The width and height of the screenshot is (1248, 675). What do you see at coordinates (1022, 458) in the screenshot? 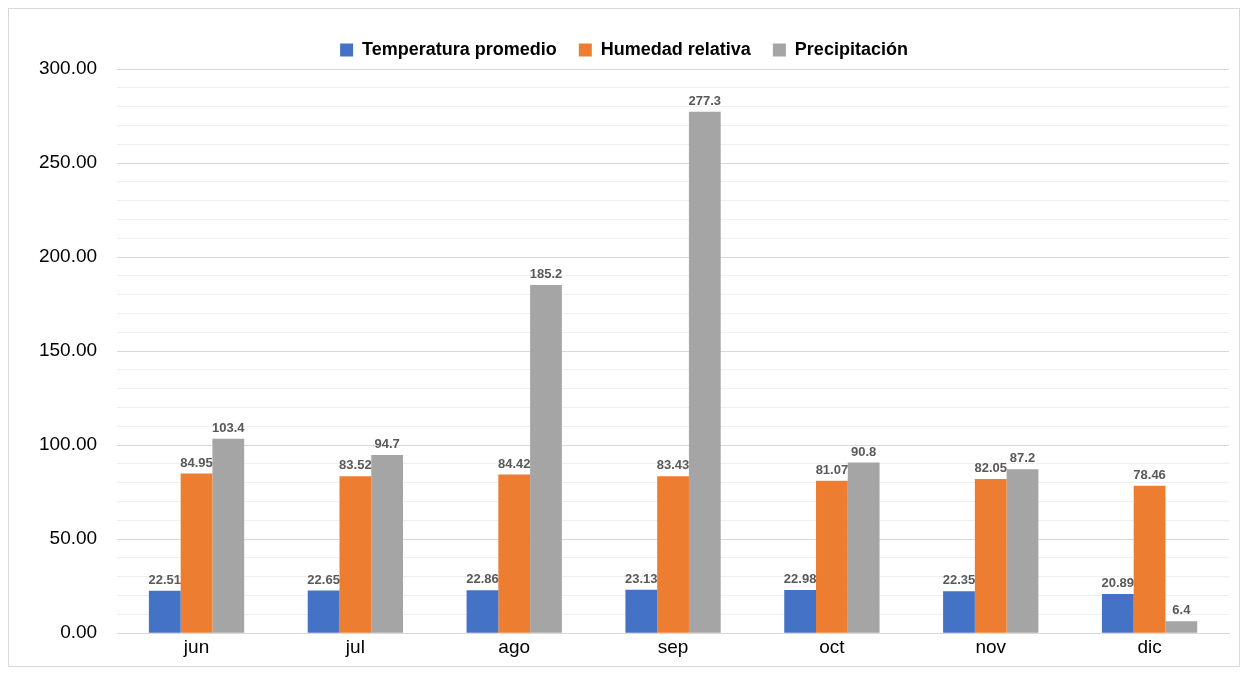
I see `data-label: 87.2` at bounding box center [1022, 458].